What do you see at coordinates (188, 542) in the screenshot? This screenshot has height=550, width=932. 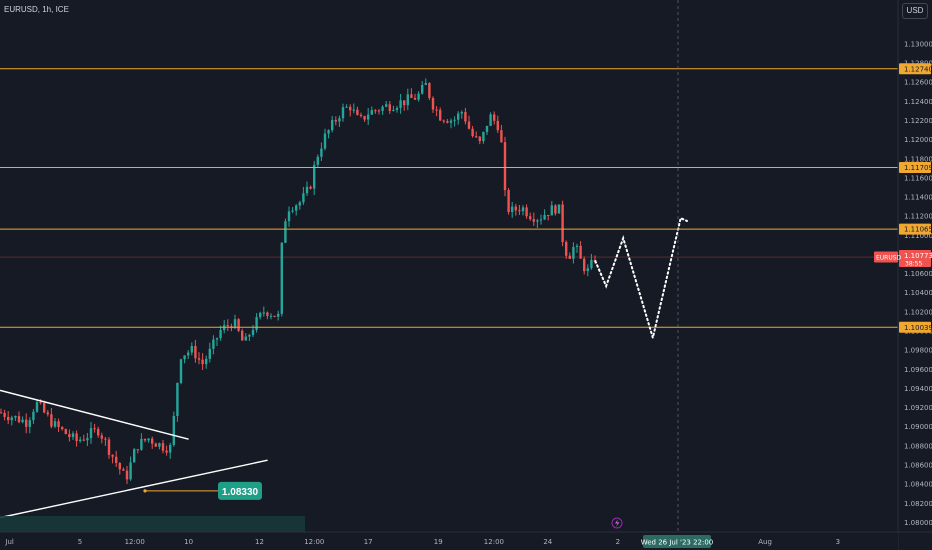 I see `x-tick-label: 10` at bounding box center [188, 542].